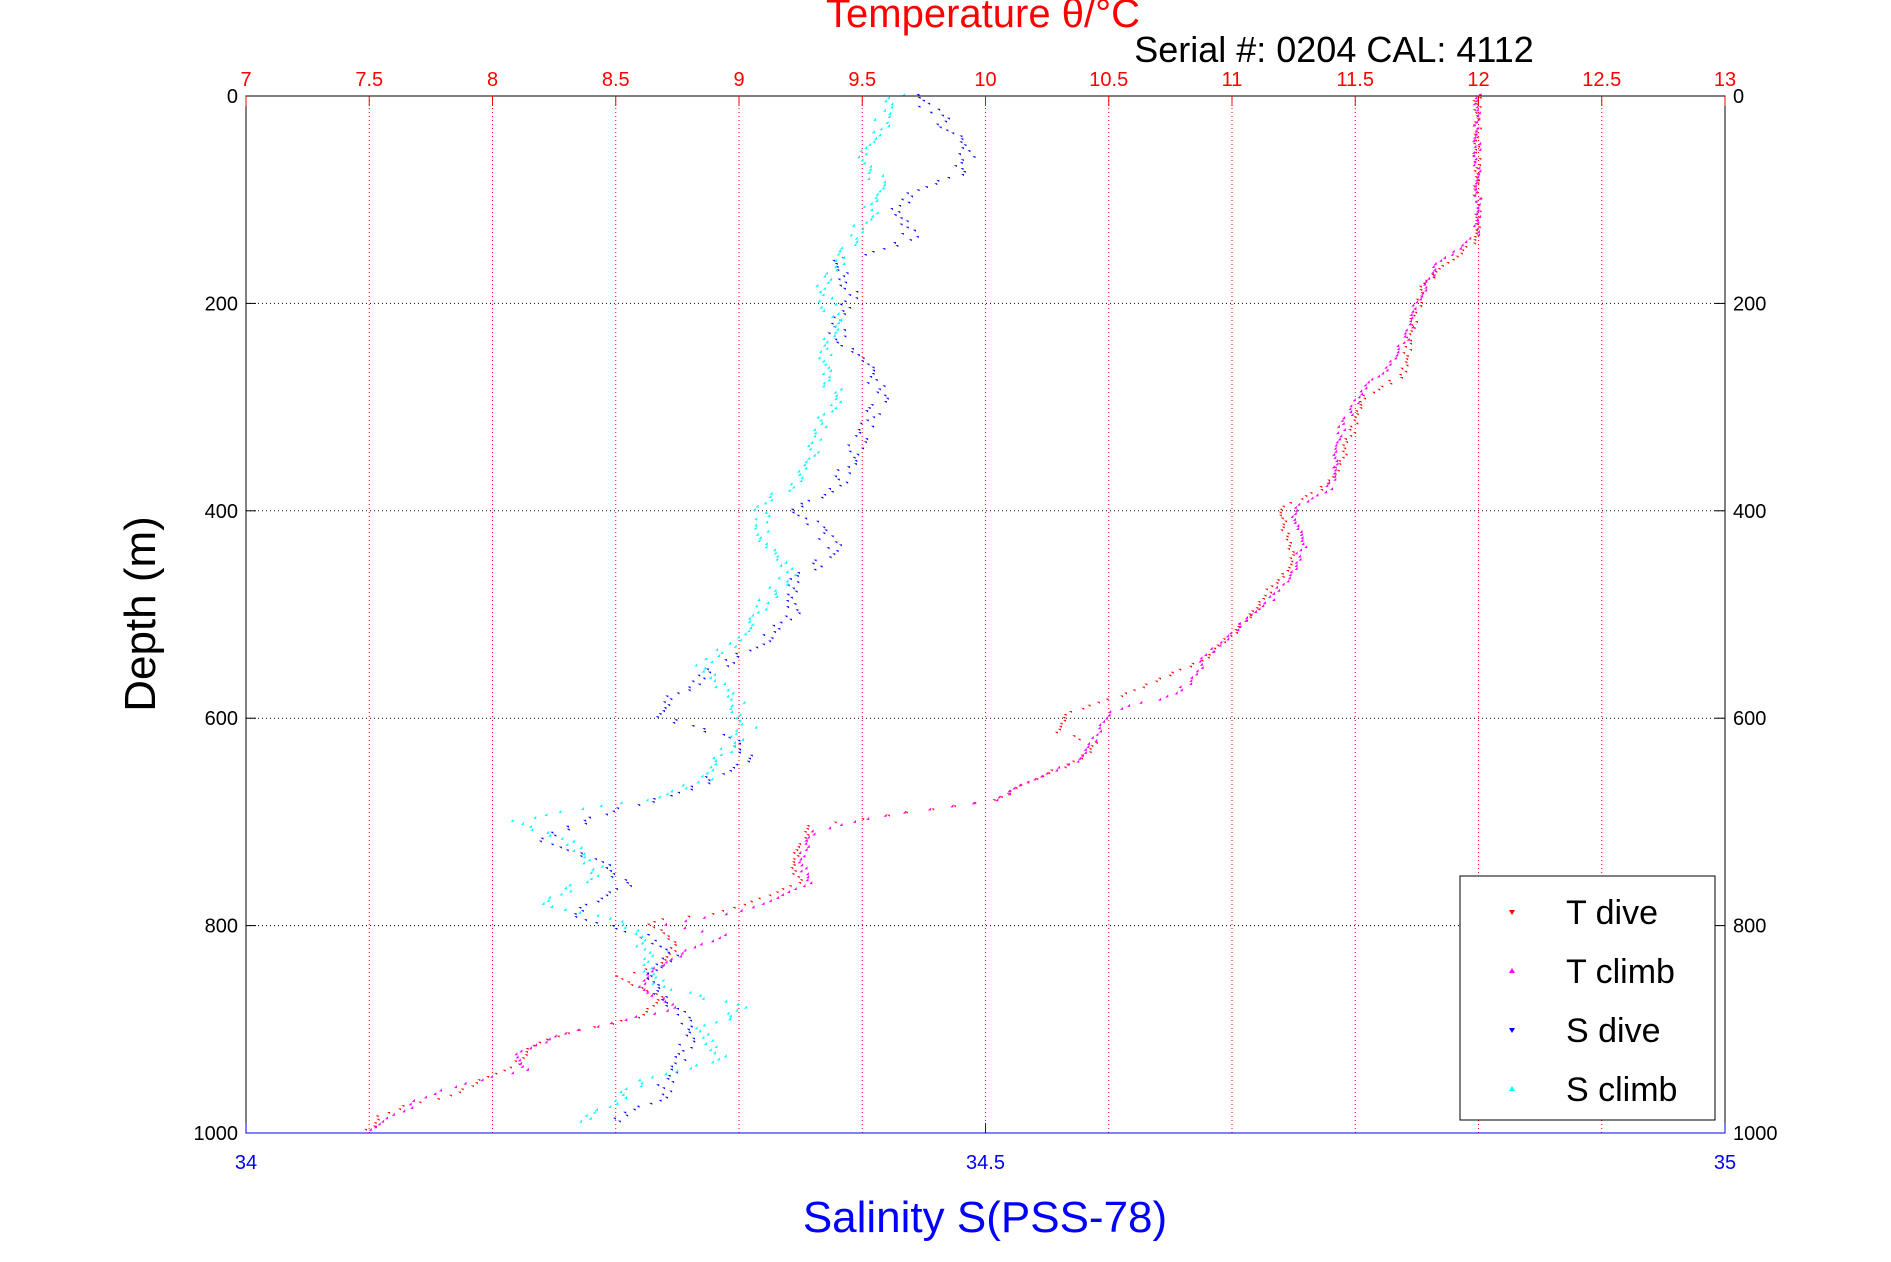  What do you see at coordinates (1755, 1134) in the screenshot?
I see `depth-tick-label-right: 1000` at bounding box center [1755, 1134].